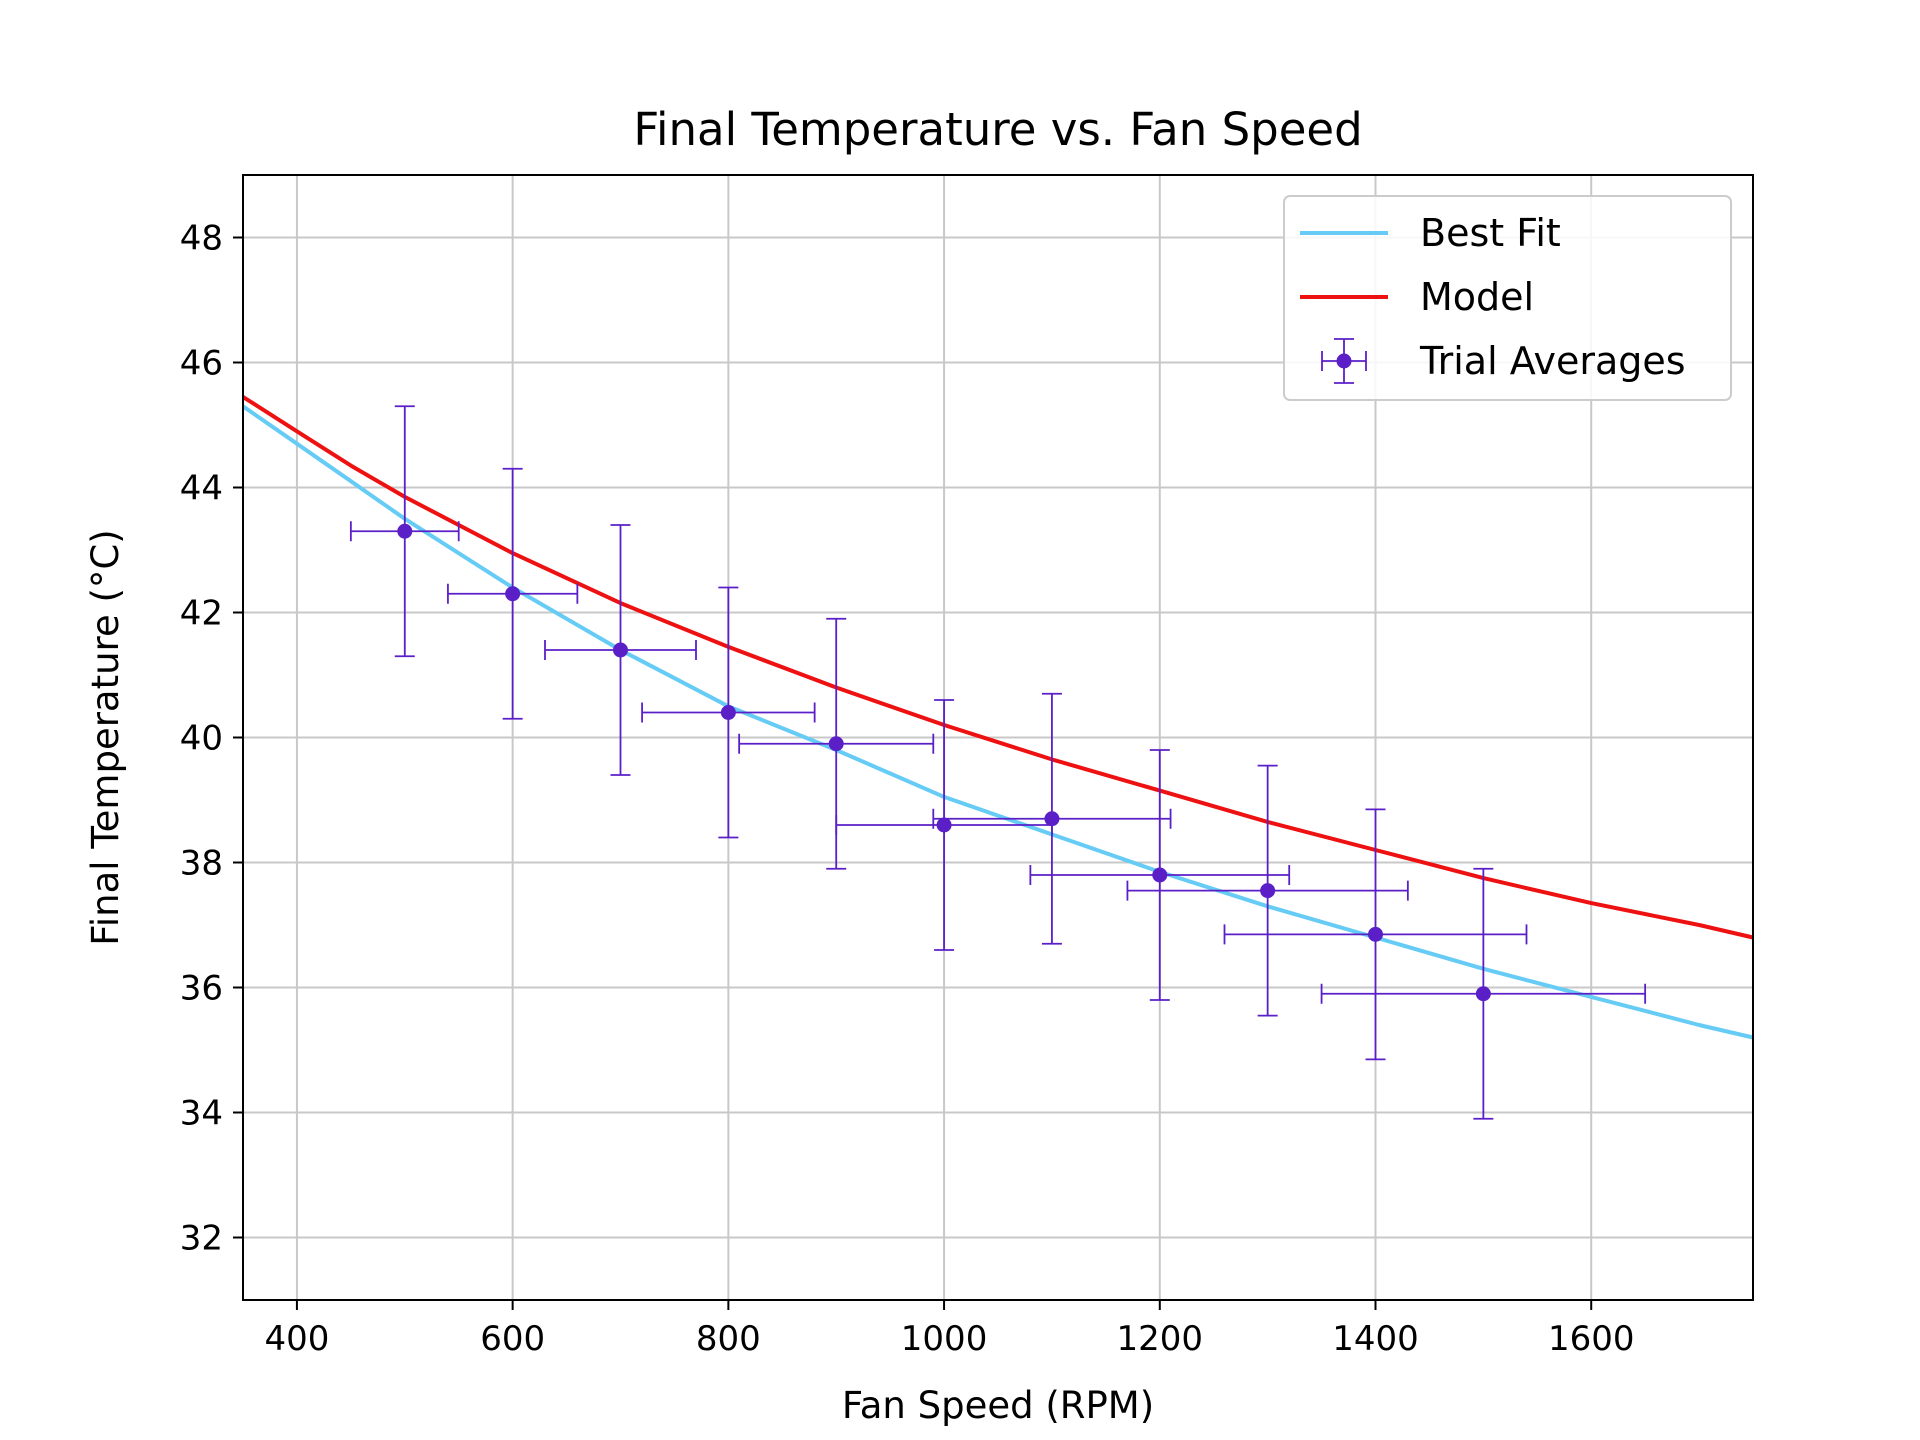  Describe the element at coordinates (1160, 1339) in the screenshot. I see `x-tick-label: 1200` at that location.